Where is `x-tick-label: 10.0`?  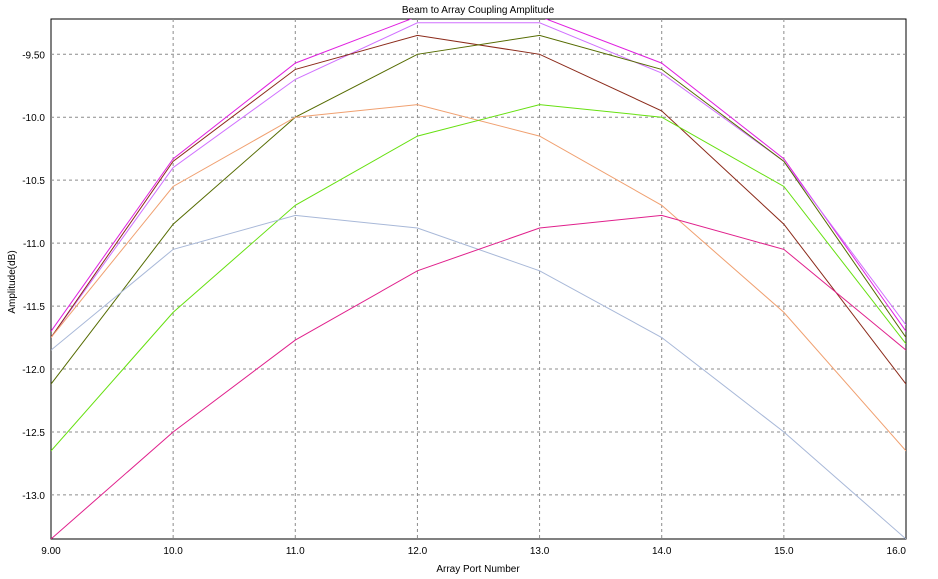
x-tick-label: 10.0 is located at coordinates (173, 551).